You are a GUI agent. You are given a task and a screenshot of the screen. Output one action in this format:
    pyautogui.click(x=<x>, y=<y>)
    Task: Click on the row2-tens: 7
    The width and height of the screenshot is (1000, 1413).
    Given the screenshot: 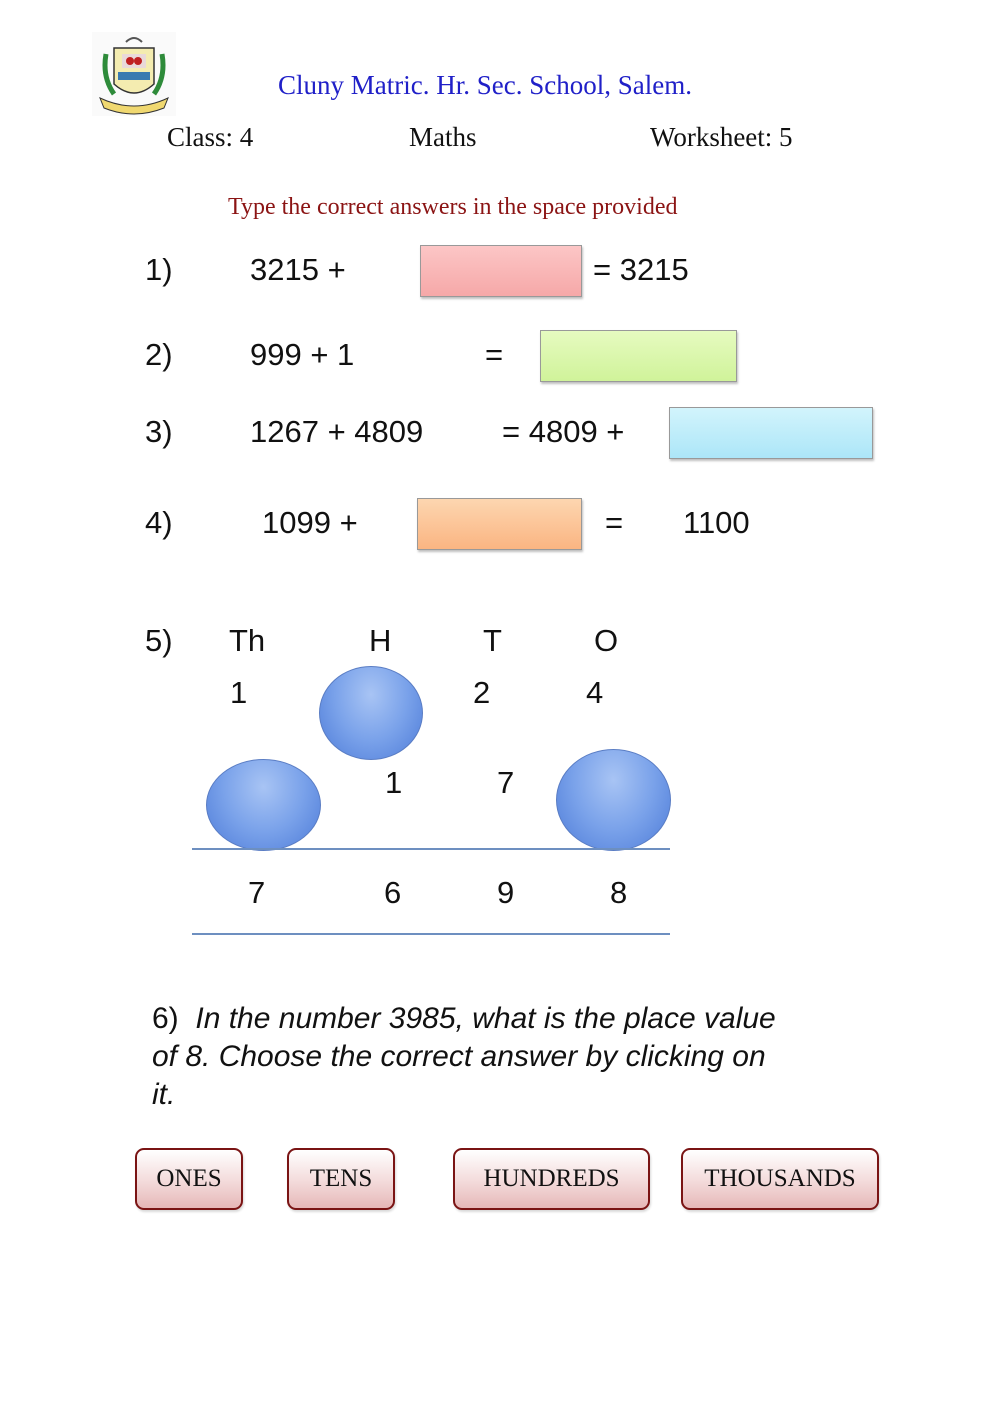 What is the action you would take?
    pyautogui.click(x=506, y=782)
    